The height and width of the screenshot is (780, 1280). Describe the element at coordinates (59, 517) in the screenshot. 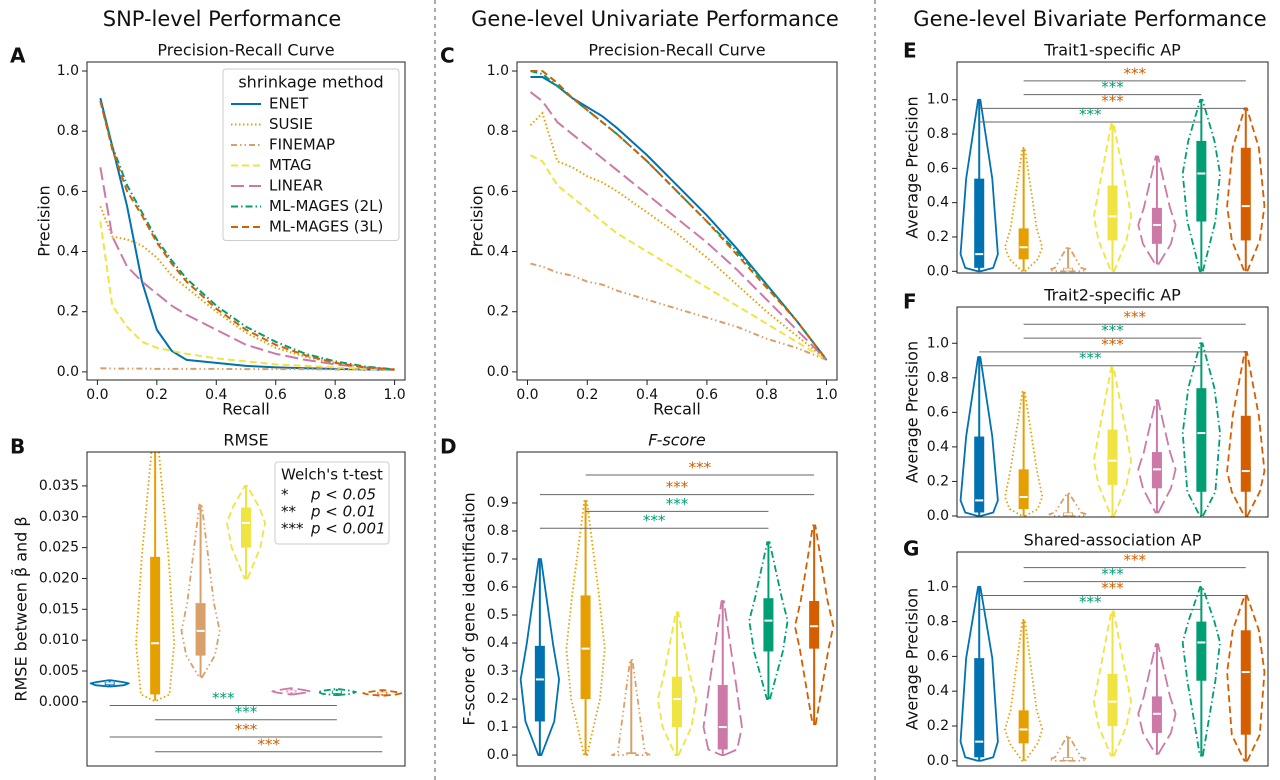

I see `y-tick-label: 0.030` at that location.